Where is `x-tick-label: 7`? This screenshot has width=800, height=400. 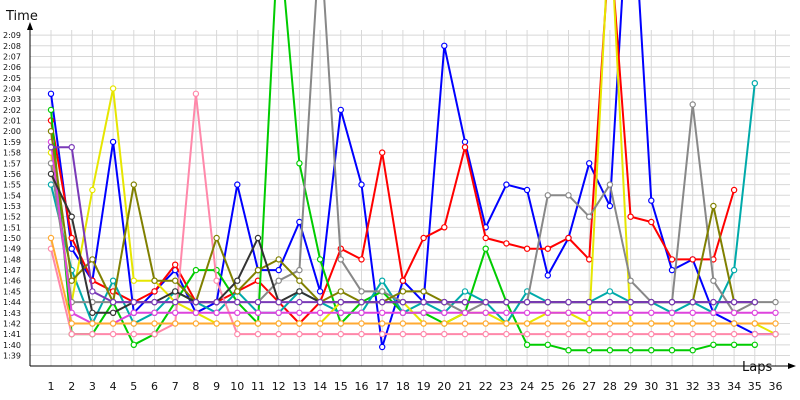
x-tick-label: 7 is located at coordinates (175, 386).